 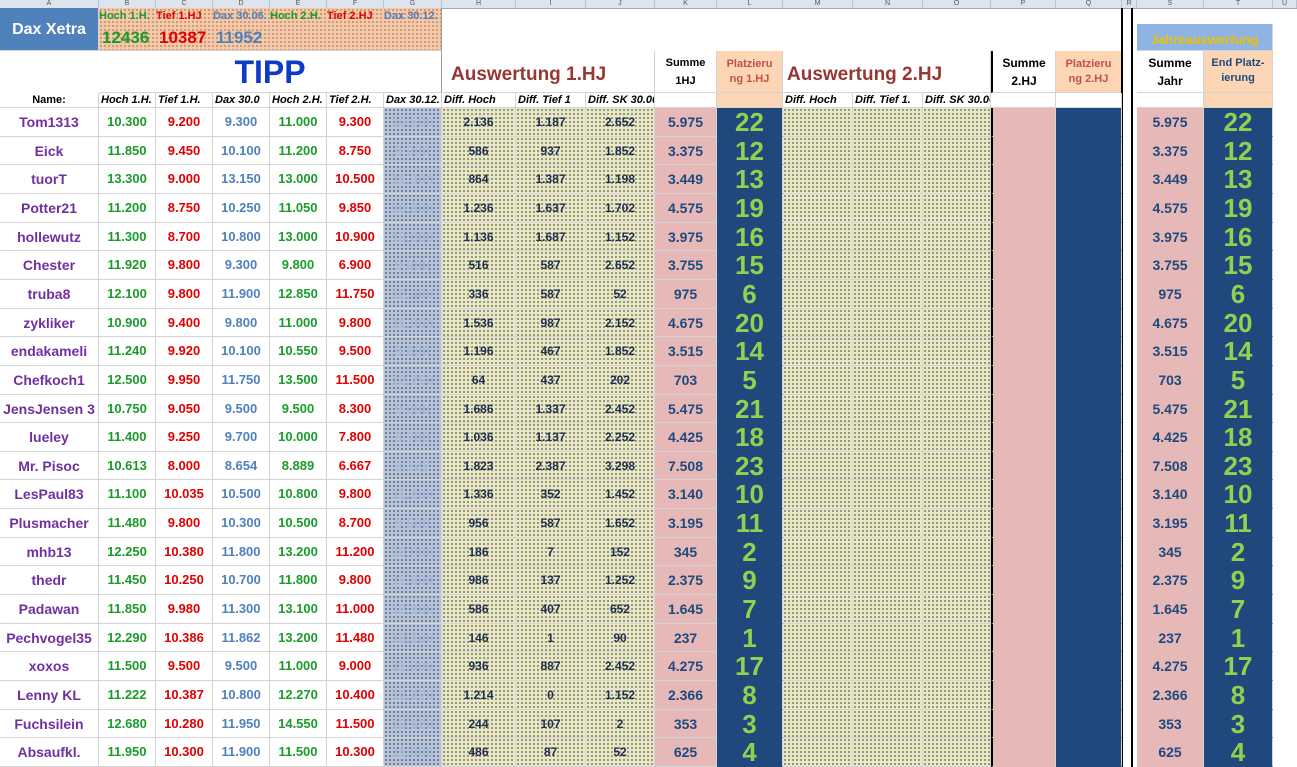 What do you see at coordinates (298, 466) in the screenshot?
I see `tipp-hoch-2hj: 8.889` at bounding box center [298, 466].